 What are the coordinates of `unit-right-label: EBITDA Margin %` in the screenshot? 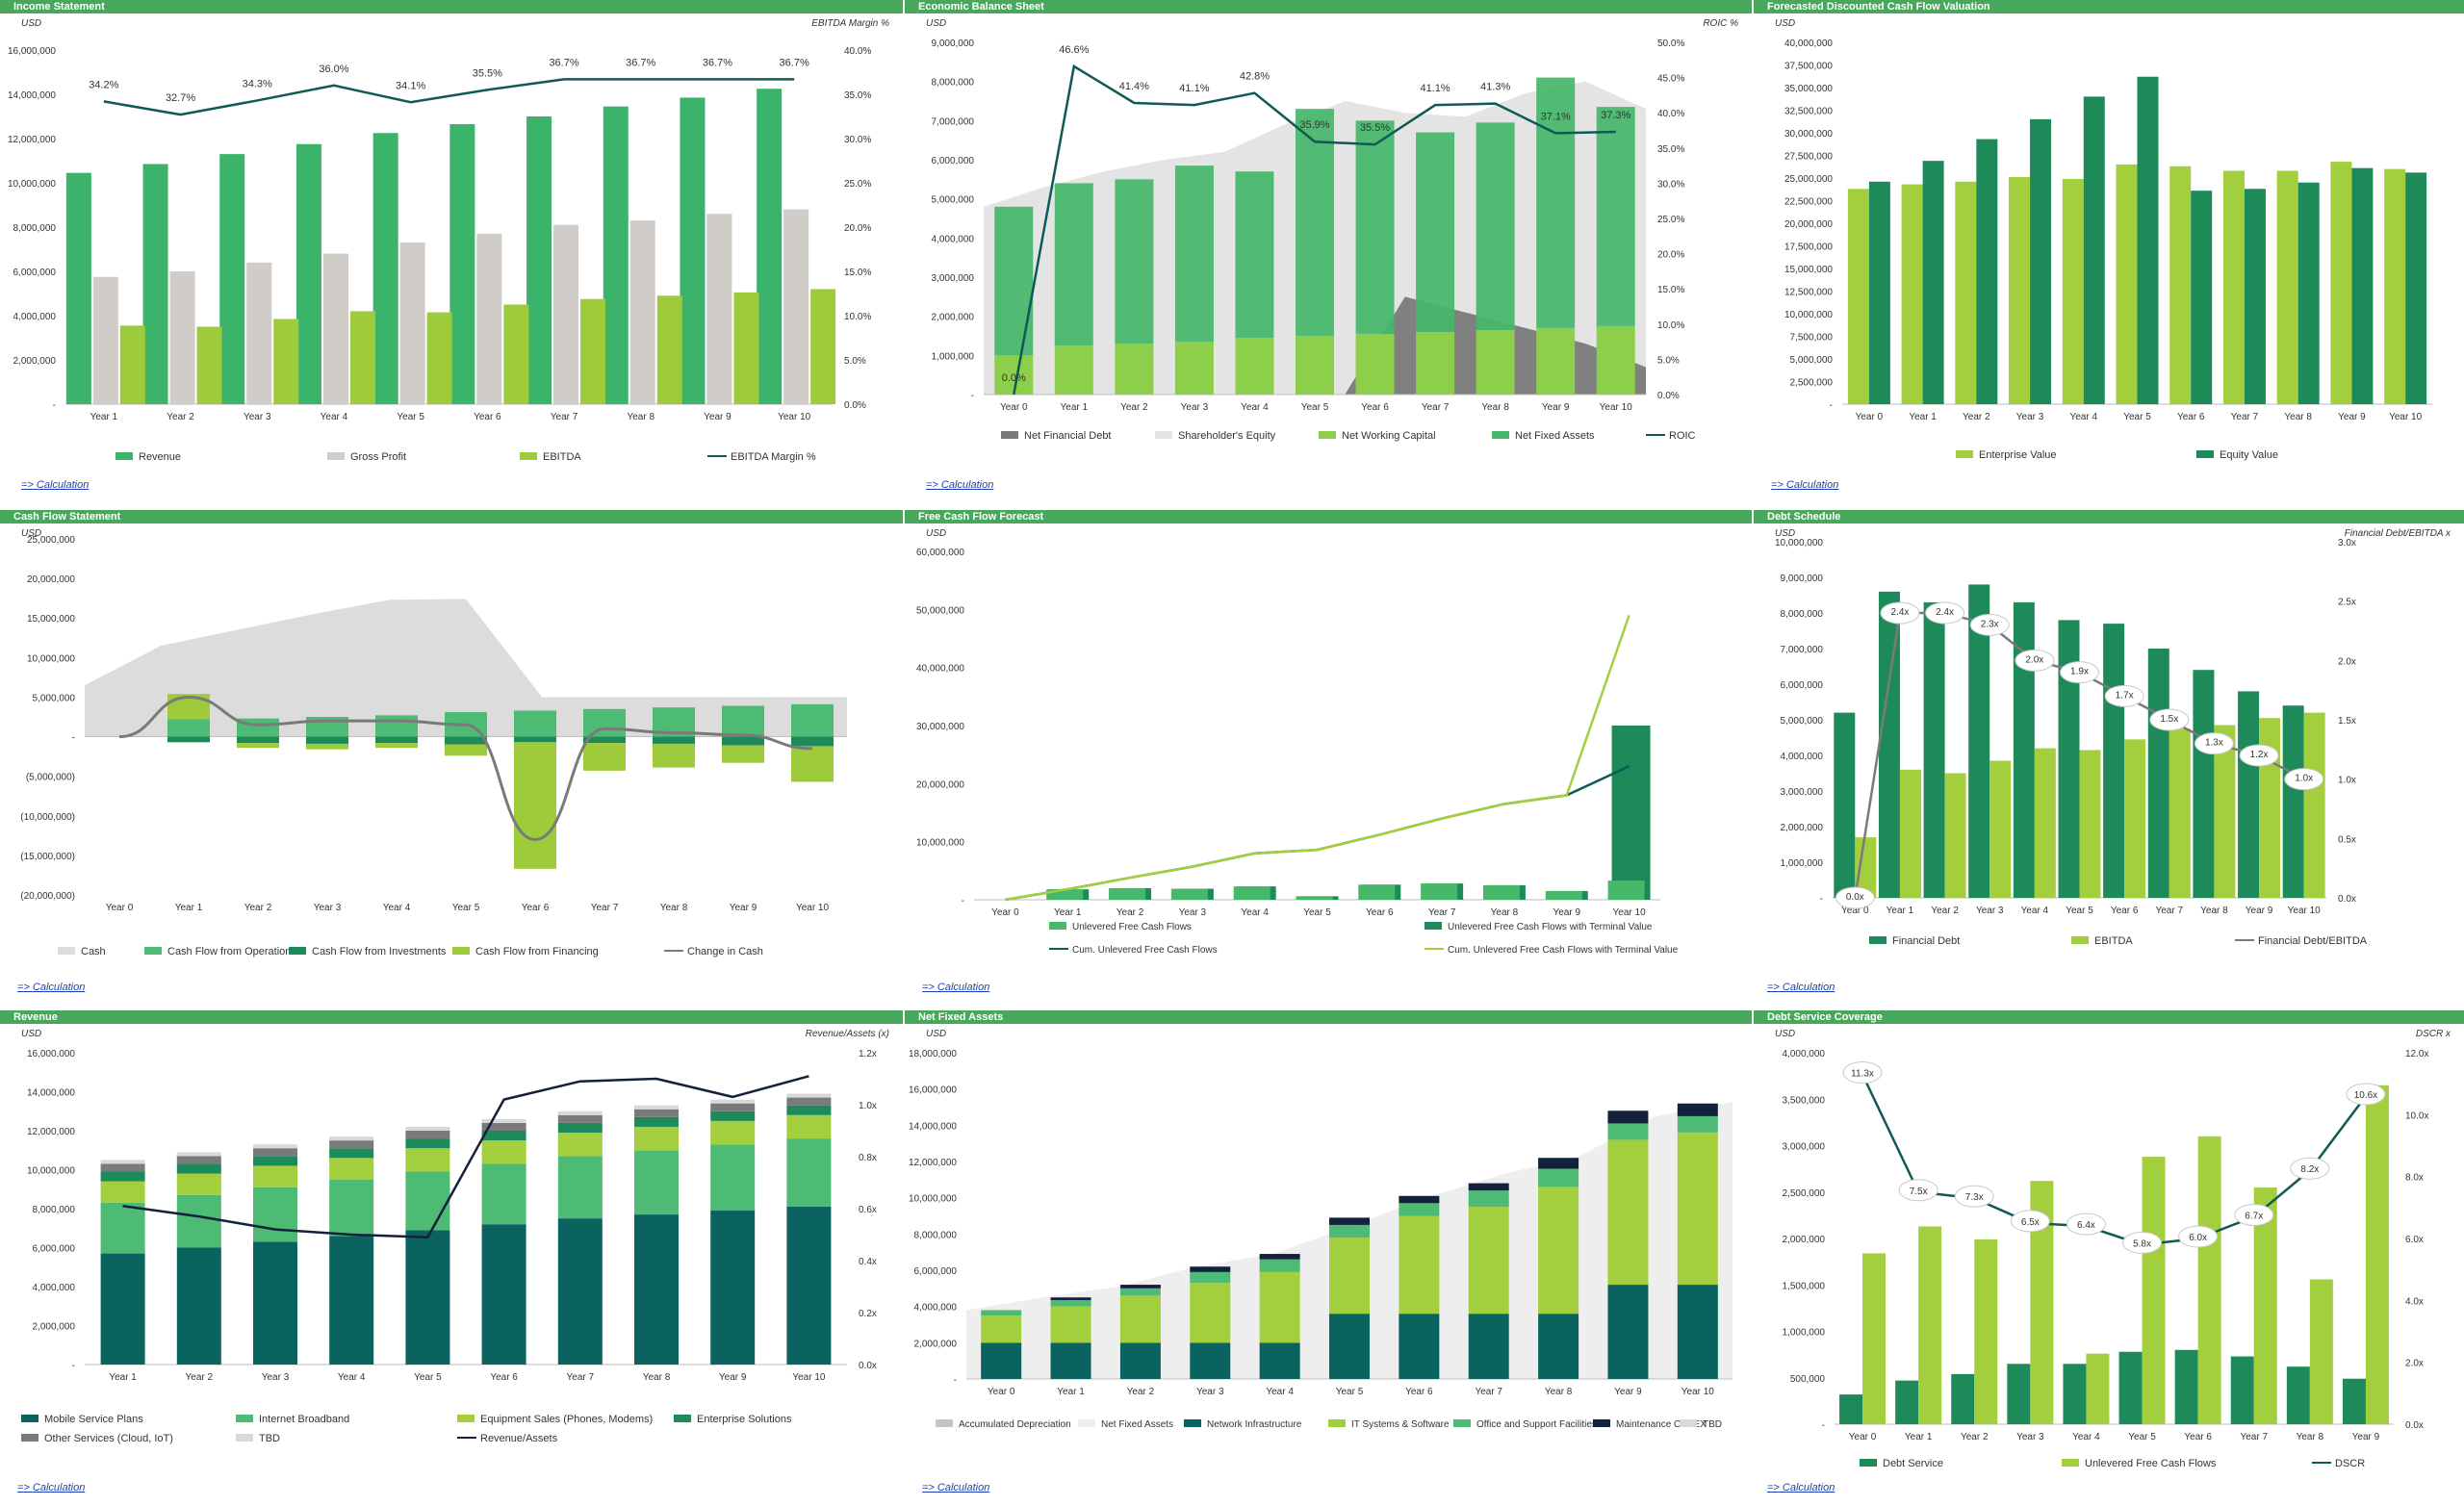 It's located at (850, 23).